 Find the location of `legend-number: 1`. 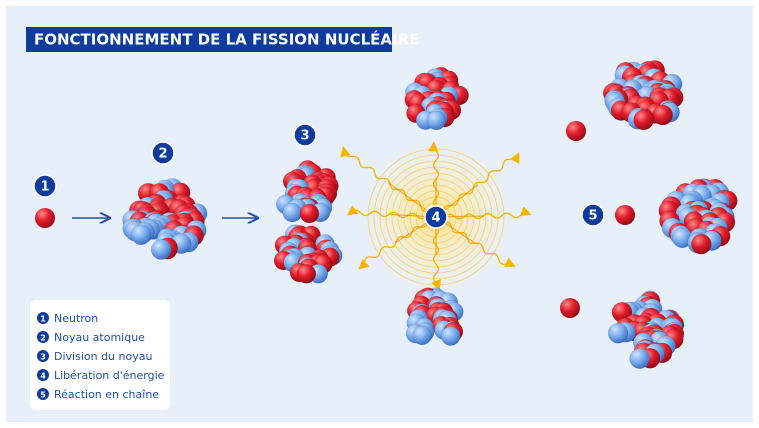

legend-number: 1 is located at coordinates (43, 319).